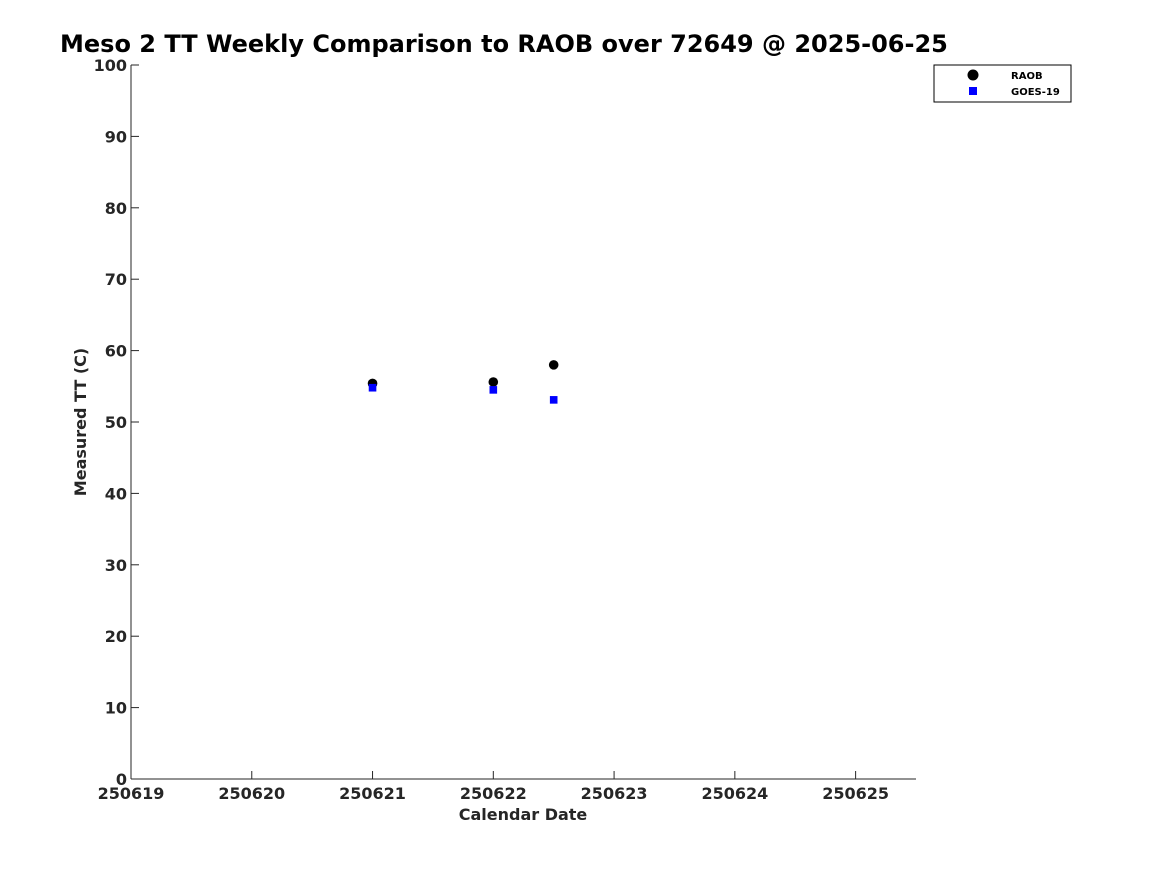 This screenshot has width=1167, height=880. I want to click on legend-label: RAOB, so click(1027, 76).